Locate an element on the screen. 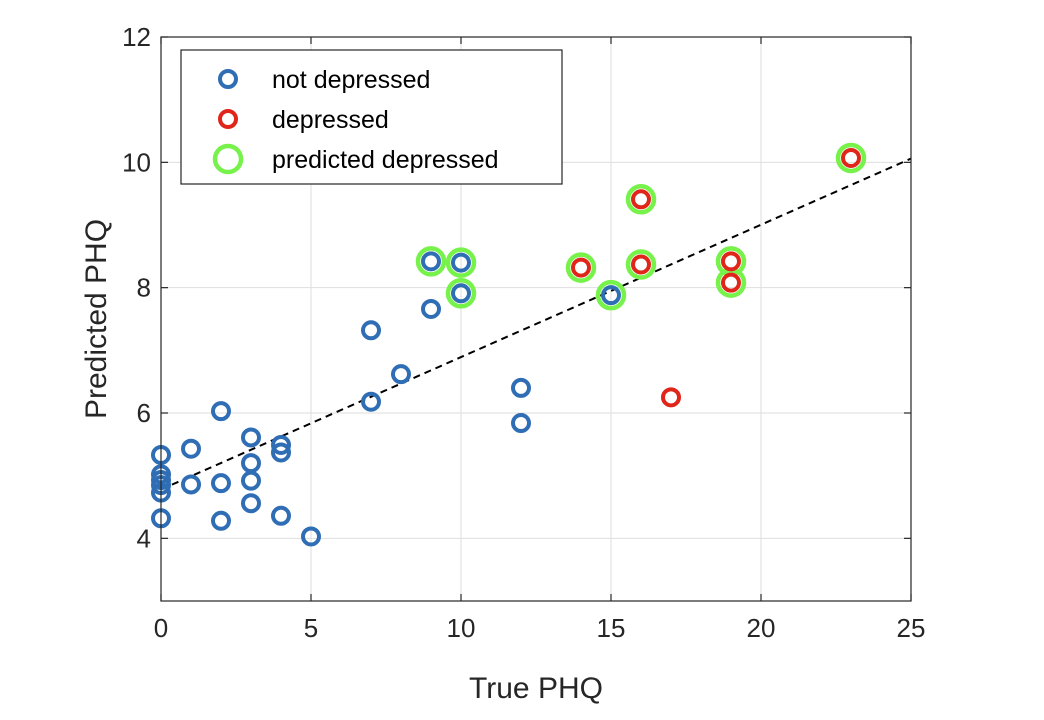 This screenshot has width=1044, height=720. y-tick-label: 10 is located at coordinates (136, 162).